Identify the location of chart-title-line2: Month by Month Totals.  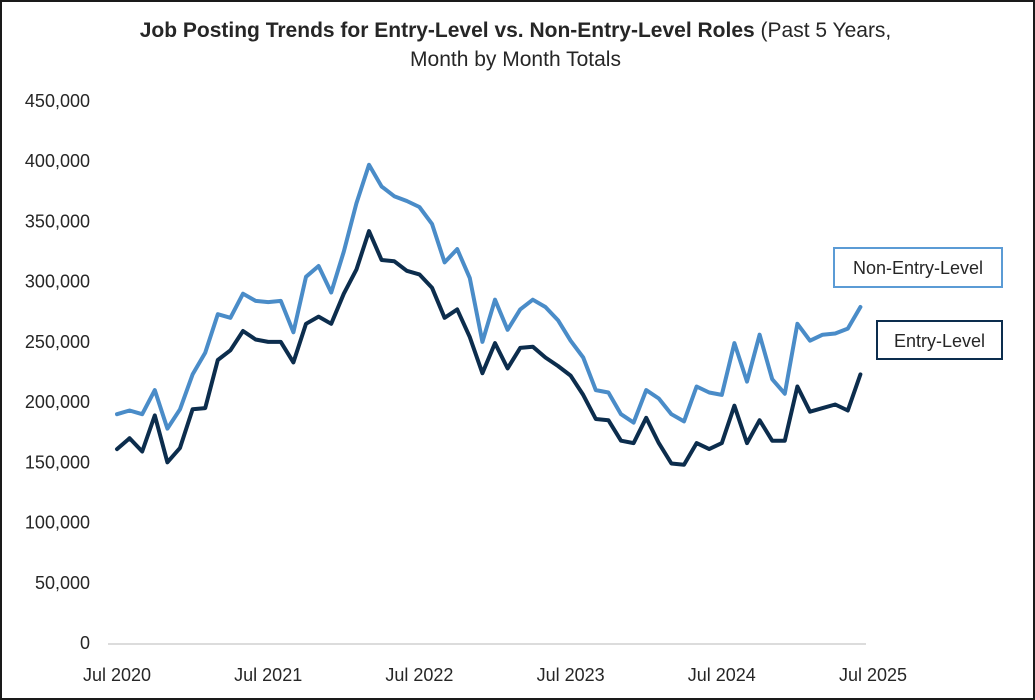
(515, 59).